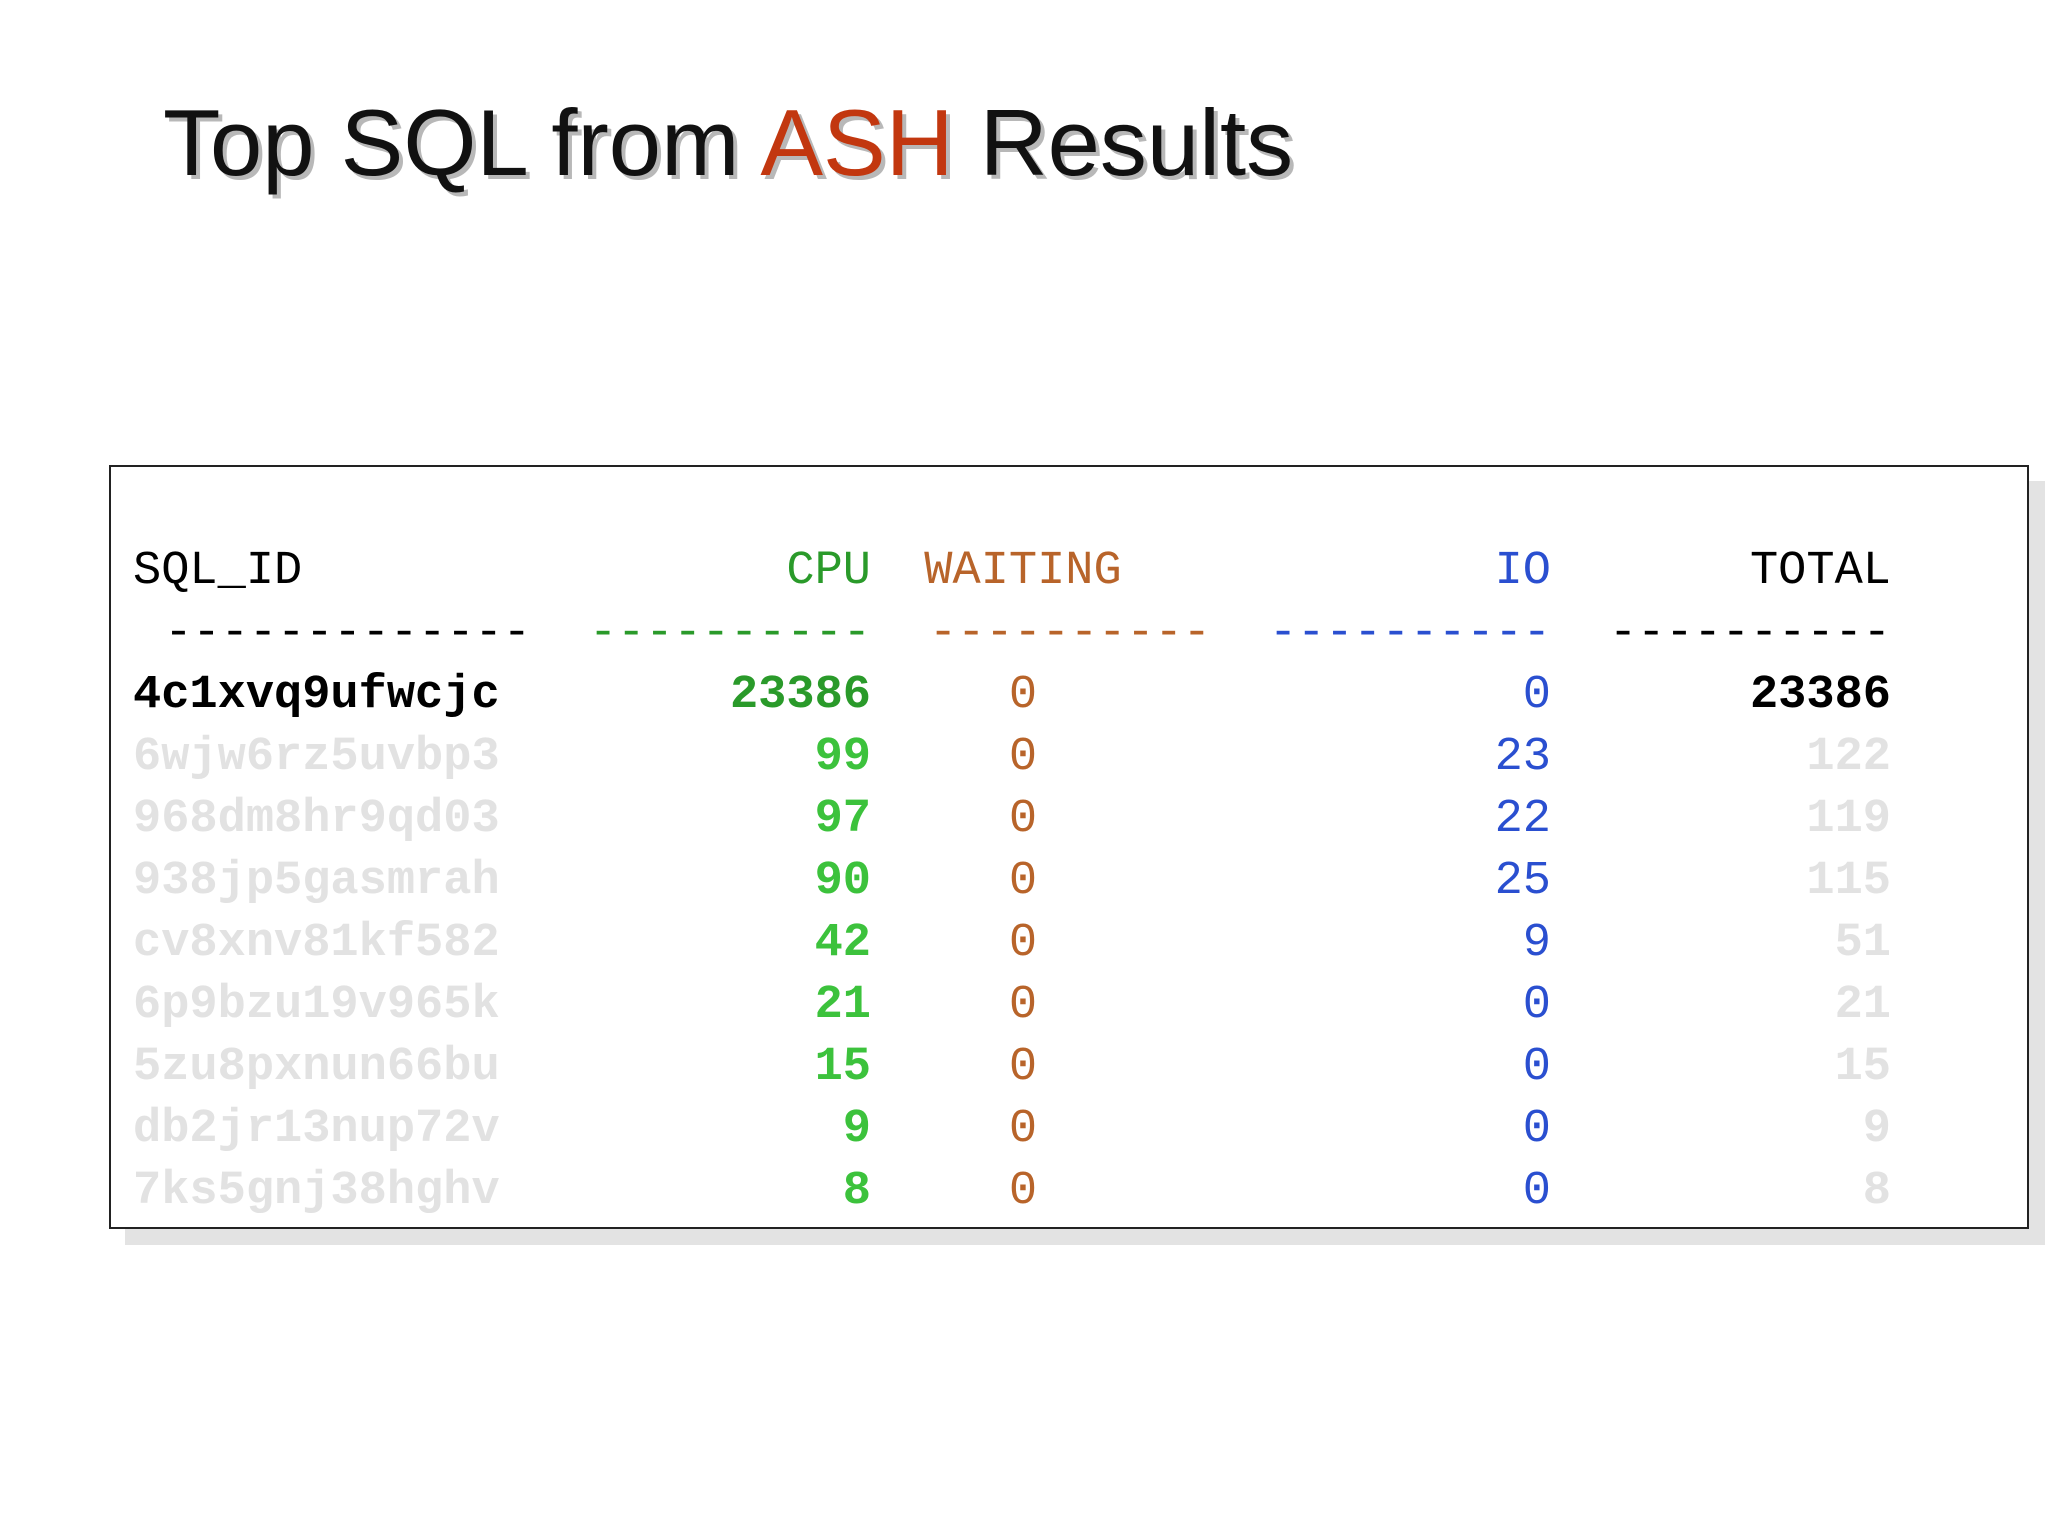 Image resolution: width=2048 pixels, height=1536 pixels. I want to click on row-cell-sql-id: 5zu8pxnun66bu, so click(316, 1067).